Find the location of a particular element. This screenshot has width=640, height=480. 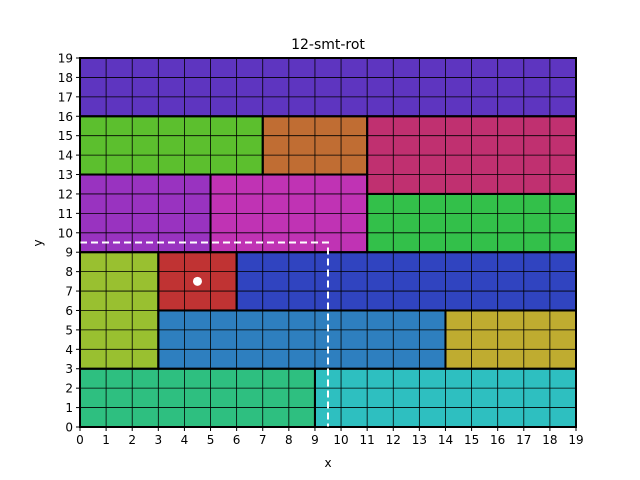

x-tick-label: 7 is located at coordinates (263, 440).